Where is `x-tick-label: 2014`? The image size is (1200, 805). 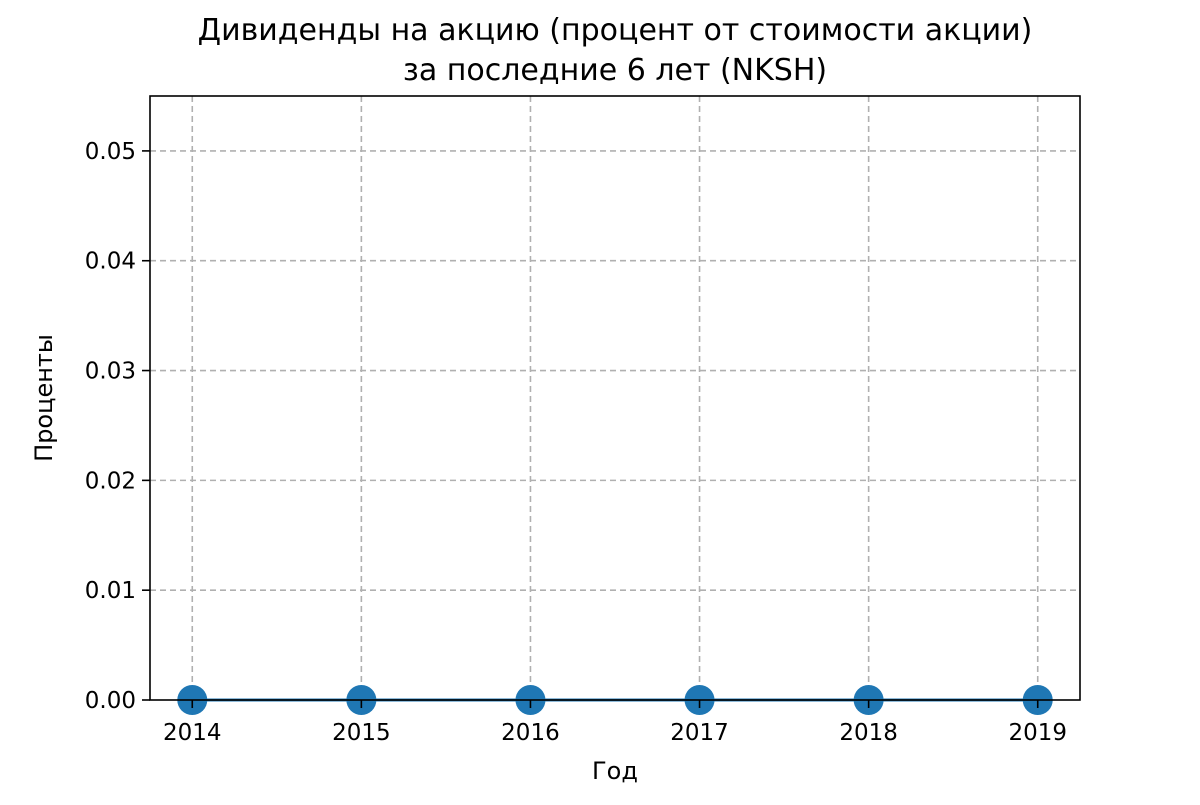 x-tick-label: 2014 is located at coordinates (192, 733).